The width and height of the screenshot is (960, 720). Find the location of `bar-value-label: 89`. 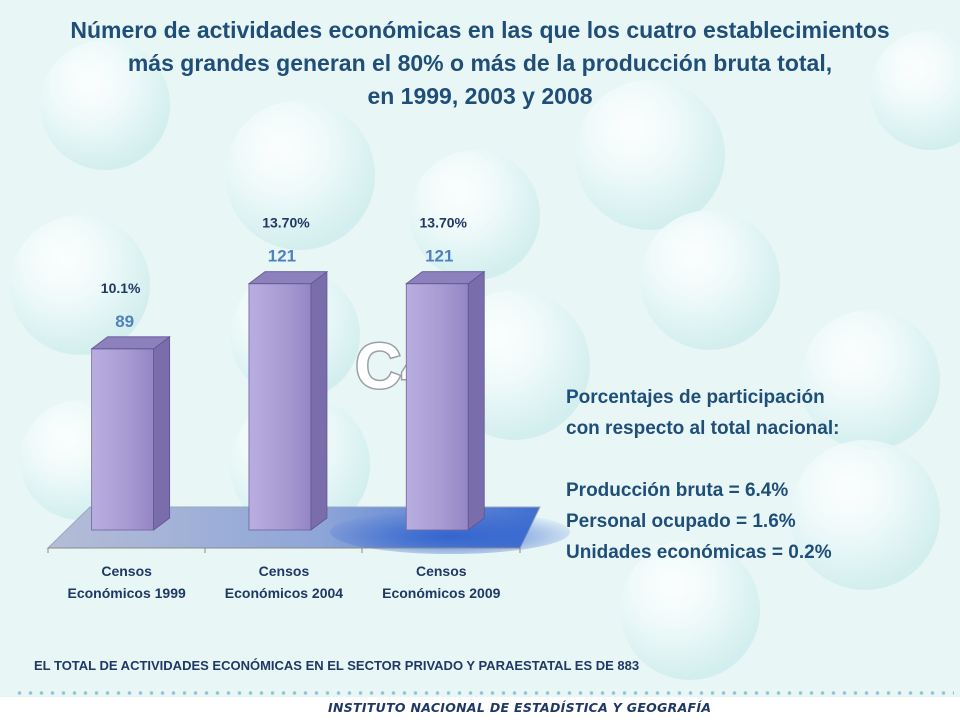

bar-value-label: 89 is located at coordinates (124, 321).